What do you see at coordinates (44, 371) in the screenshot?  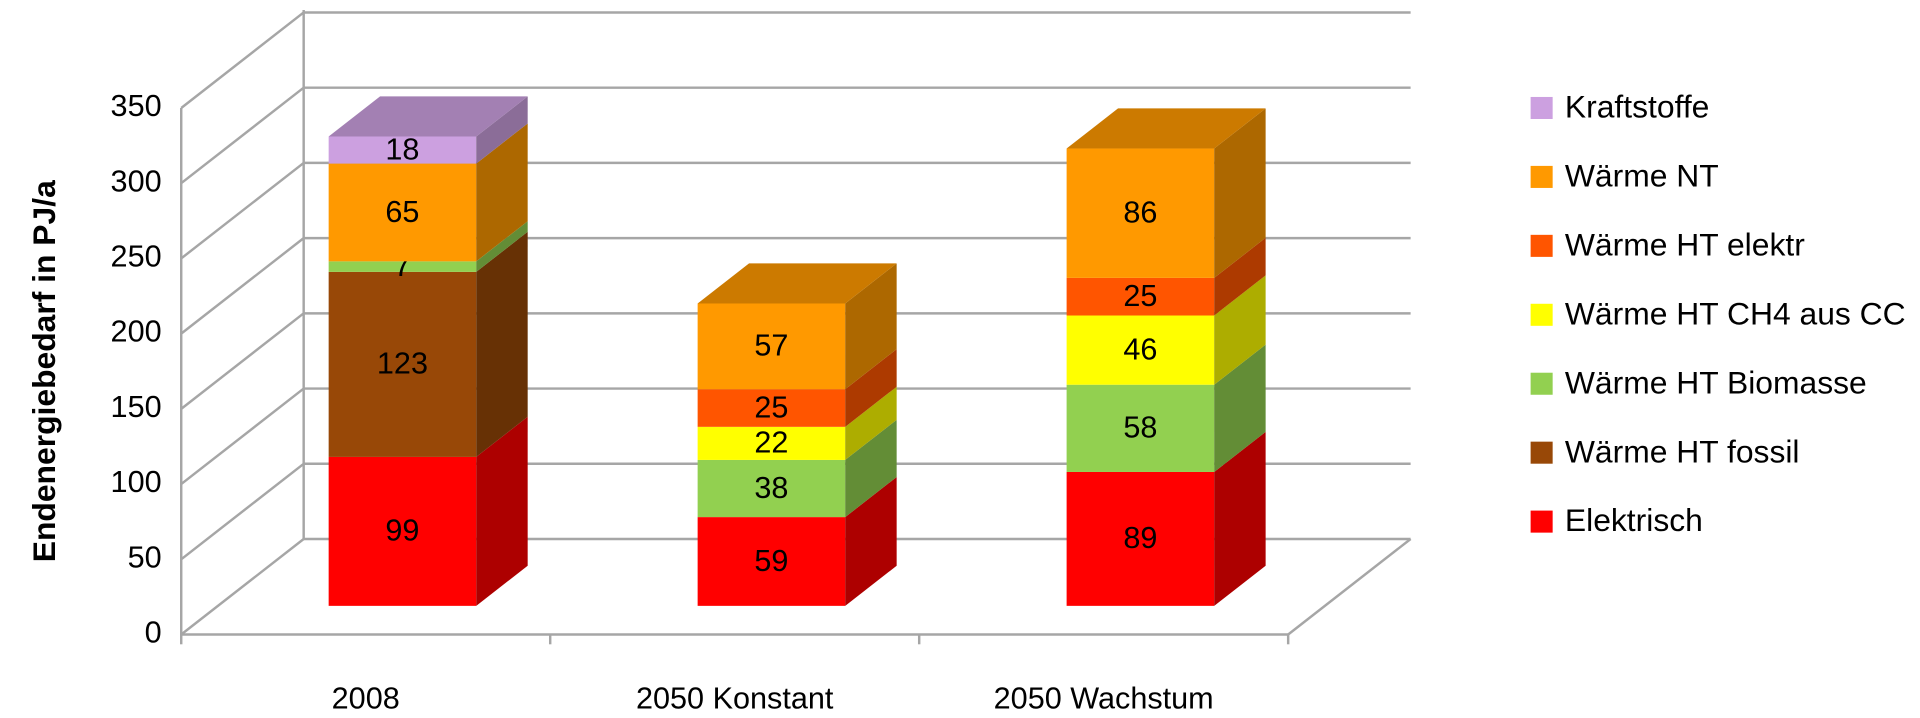 I see `y-axis-label: Endenergiebedarf in PJ/a` at bounding box center [44, 371].